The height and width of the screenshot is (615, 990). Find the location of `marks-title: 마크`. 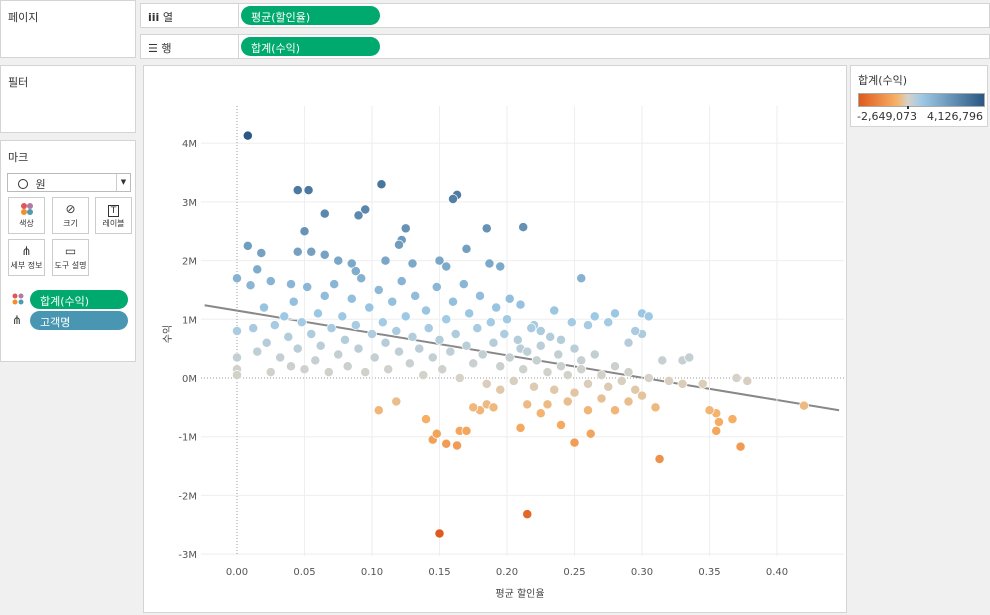

marks-title: 마크 is located at coordinates (18, 157).